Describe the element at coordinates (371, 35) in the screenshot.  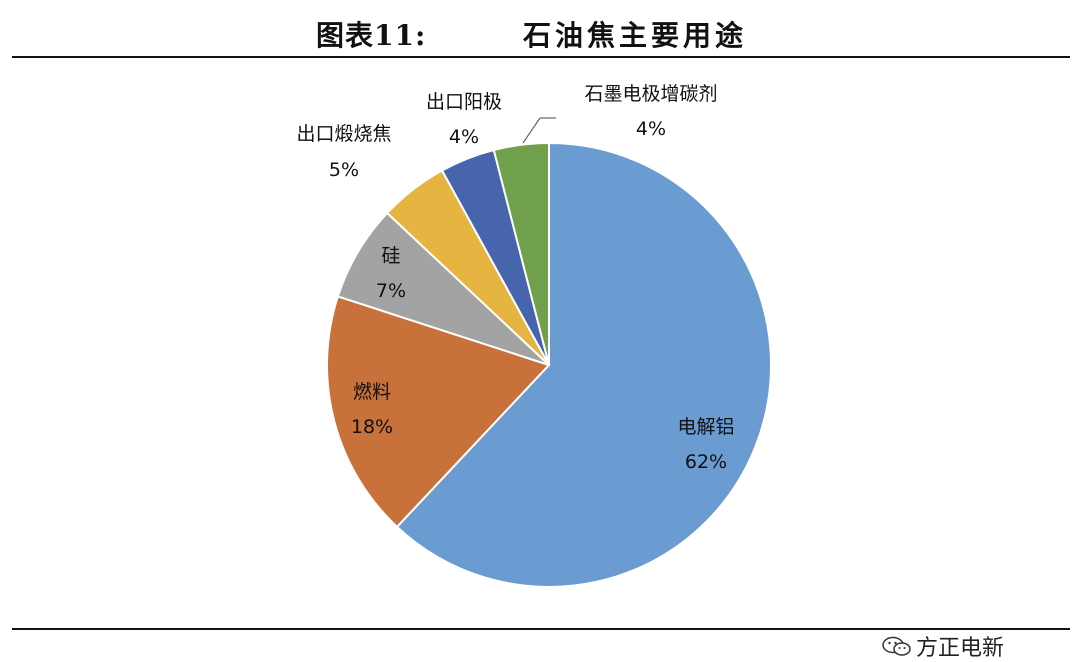
I see `figure-number: 图表11:` at that location.